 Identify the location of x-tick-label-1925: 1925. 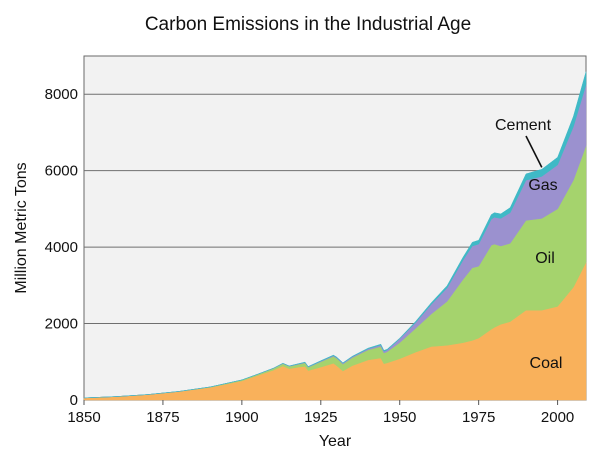
(320, 417).